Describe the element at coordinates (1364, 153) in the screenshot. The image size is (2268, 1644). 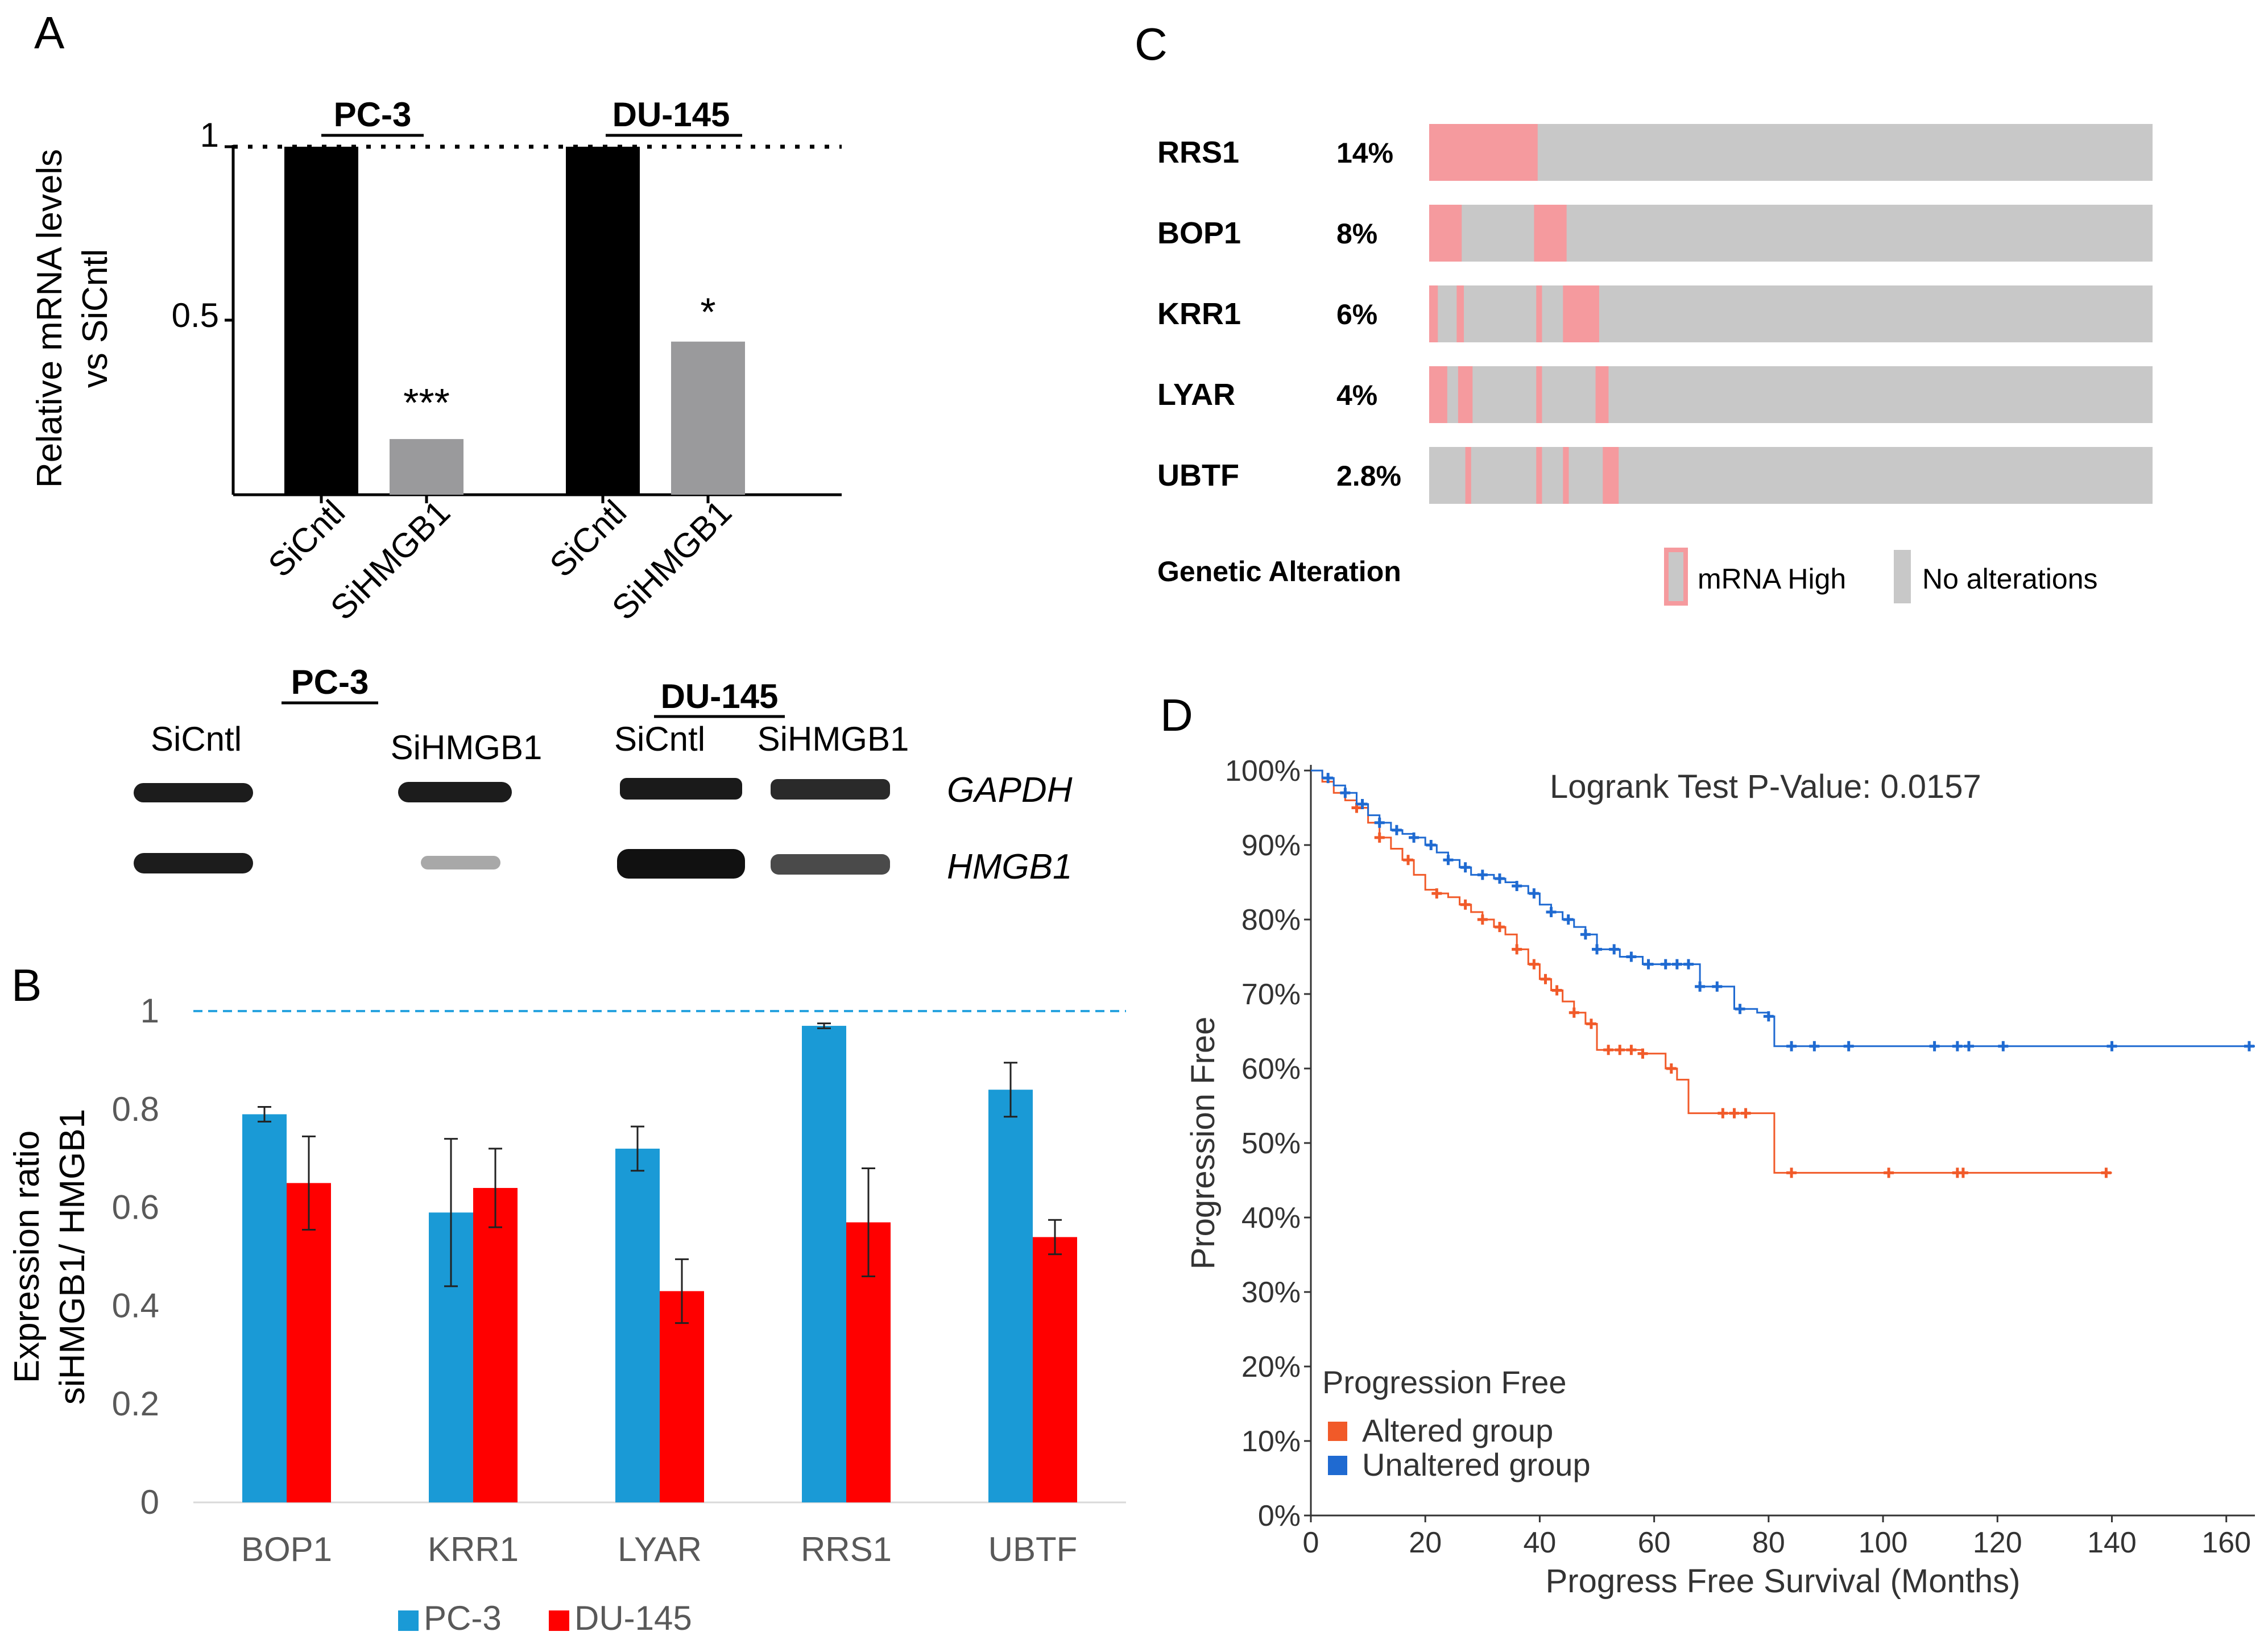
I see `panel-c-pct-rrs1: 14%` at that location.